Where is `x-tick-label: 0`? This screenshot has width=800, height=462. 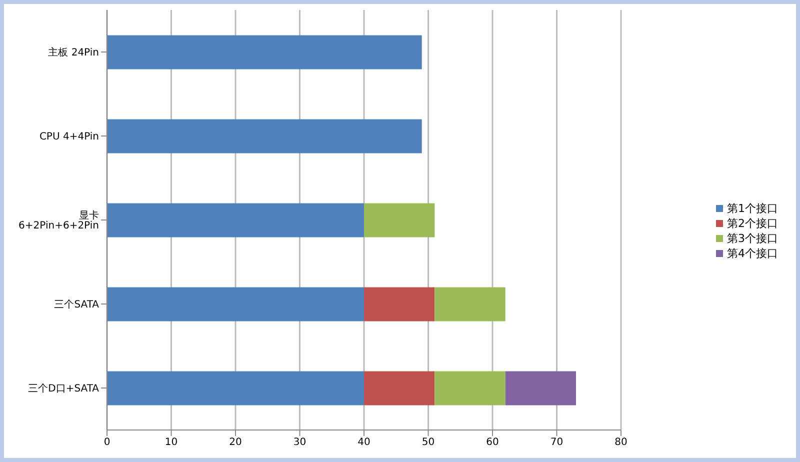 x-tick-label: 0 is located at coordinates (107, 442).